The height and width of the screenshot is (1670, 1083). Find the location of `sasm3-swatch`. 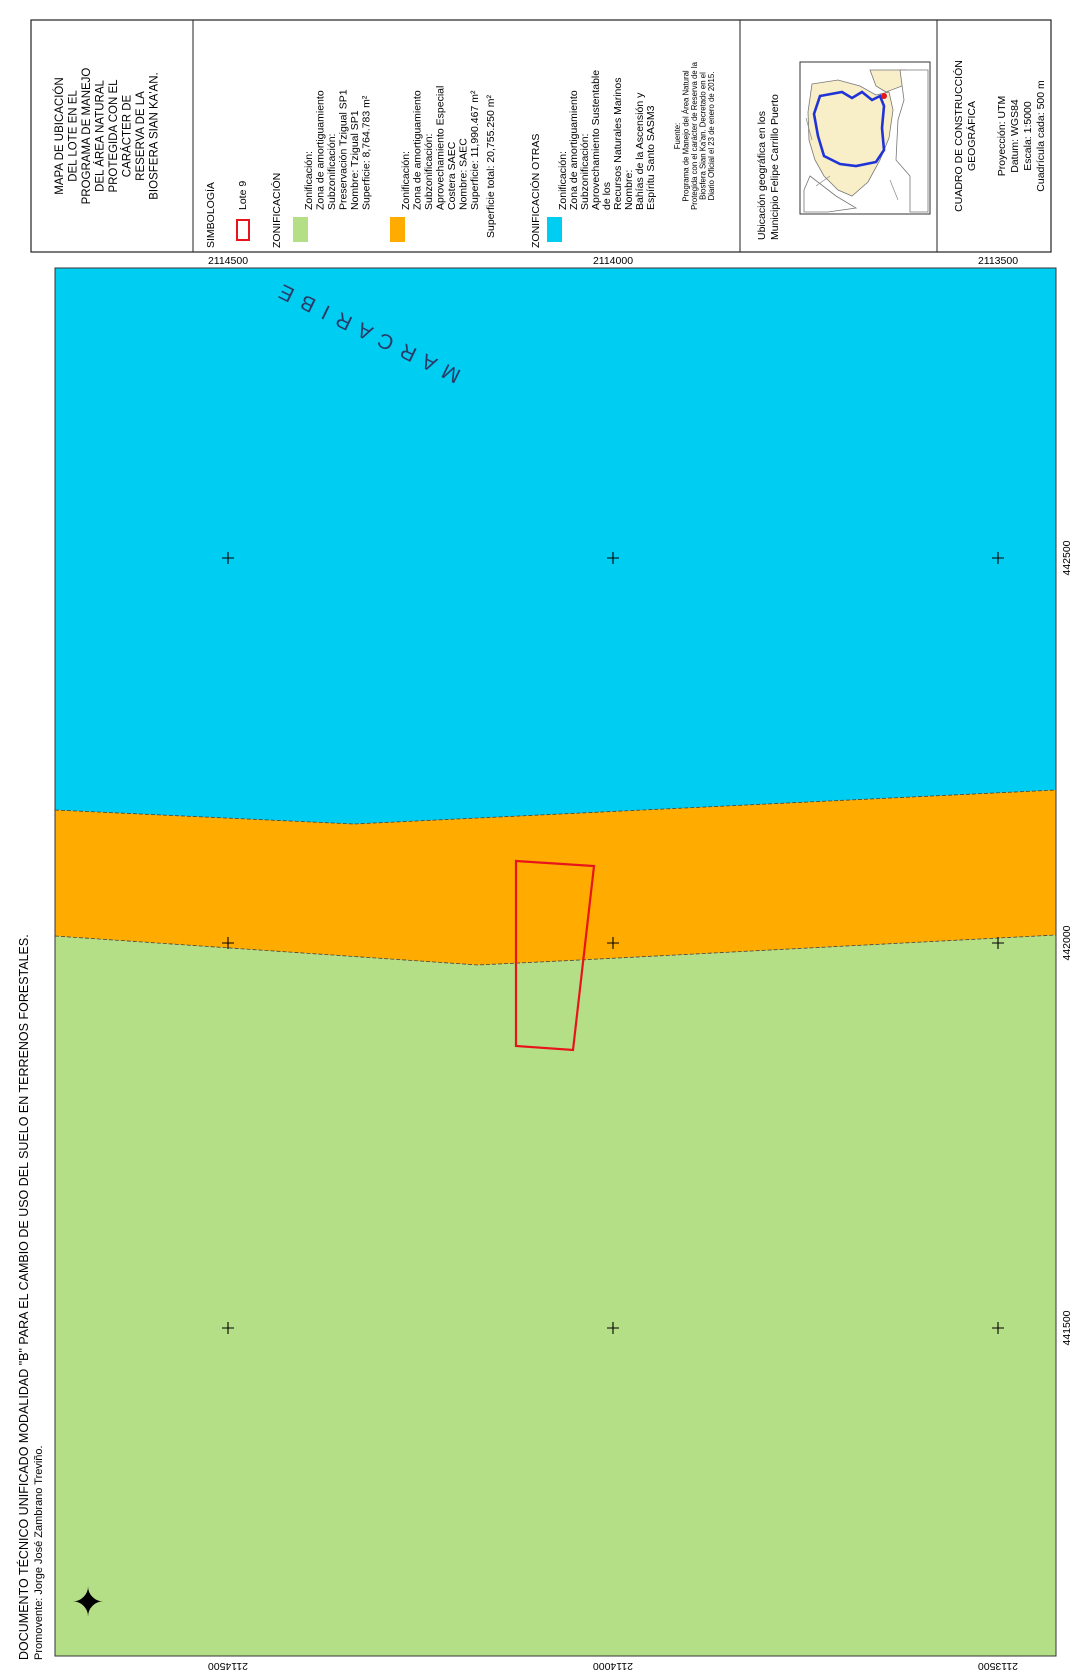

sasm3-swatch is located at coordinates (554, 229).